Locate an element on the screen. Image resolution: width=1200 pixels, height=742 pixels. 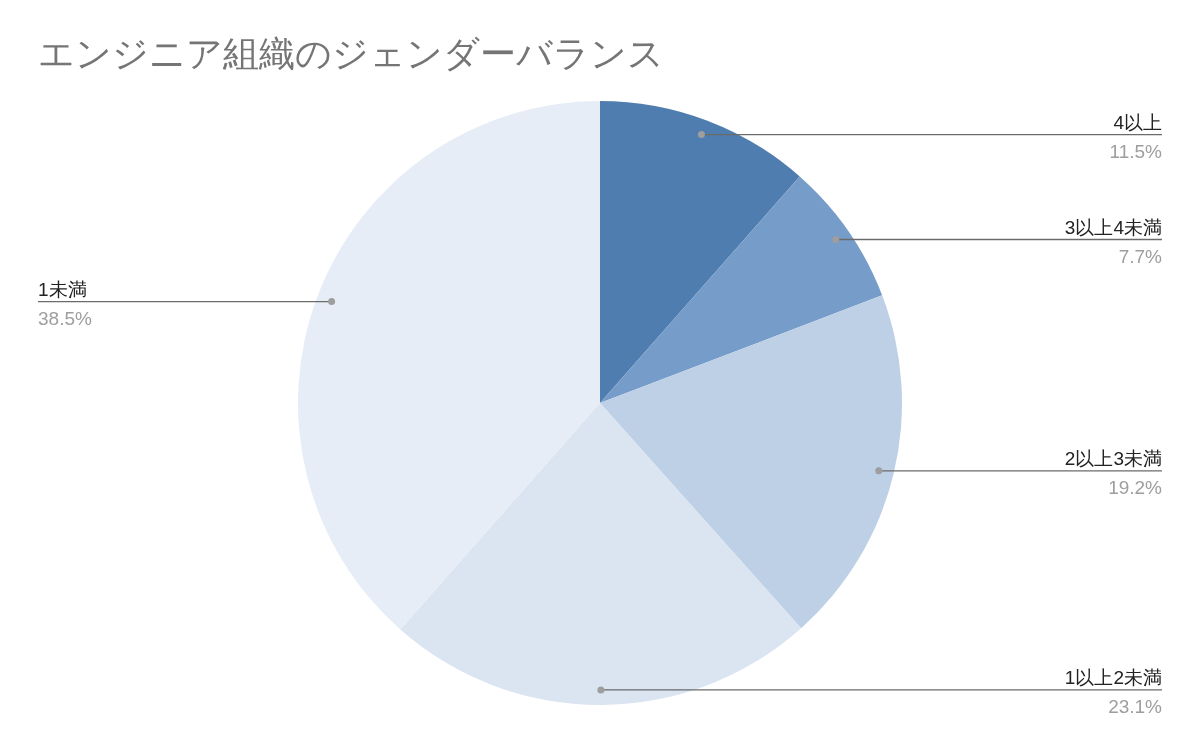
chart-title: エンジニア組織のジェンダーバランス is located at coordinates (351, 53).